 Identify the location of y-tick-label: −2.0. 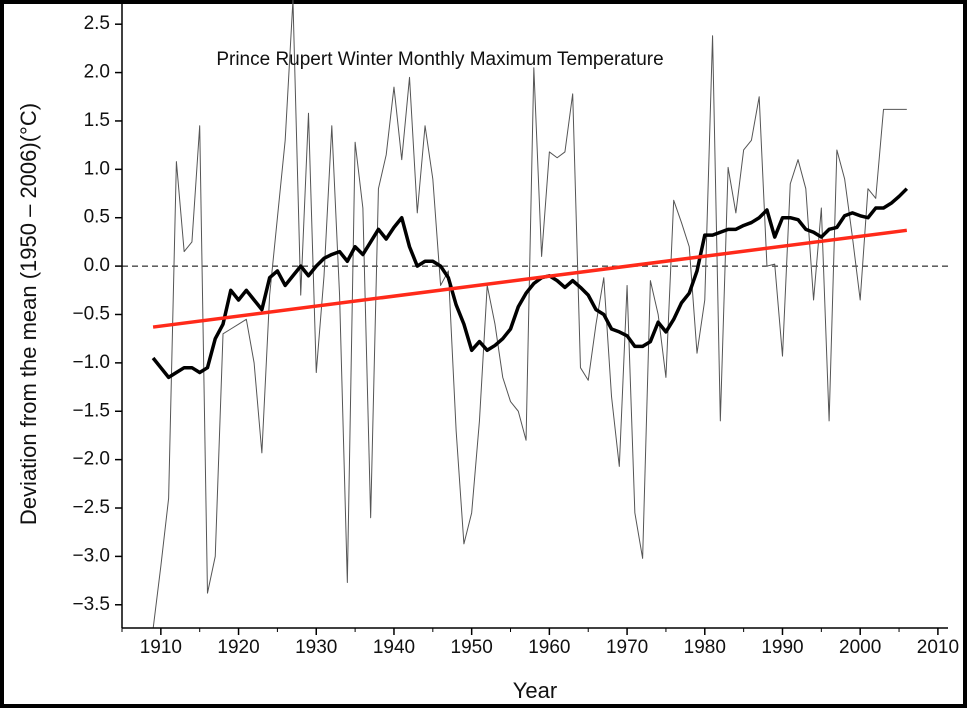
(91, 459).